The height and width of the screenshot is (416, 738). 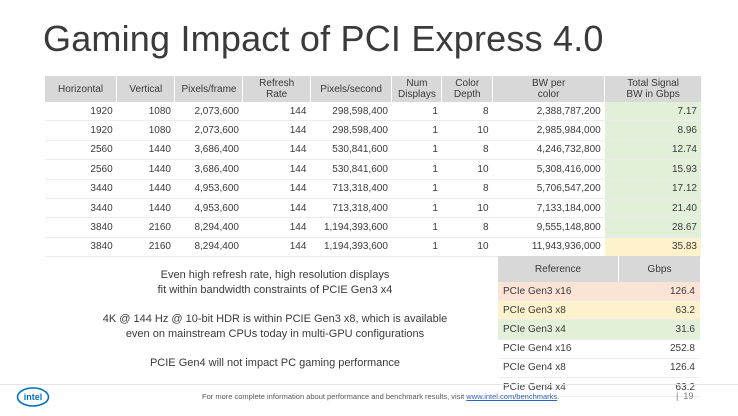 I want to click on table-cell: 8.96, so click(x=652, y=130).